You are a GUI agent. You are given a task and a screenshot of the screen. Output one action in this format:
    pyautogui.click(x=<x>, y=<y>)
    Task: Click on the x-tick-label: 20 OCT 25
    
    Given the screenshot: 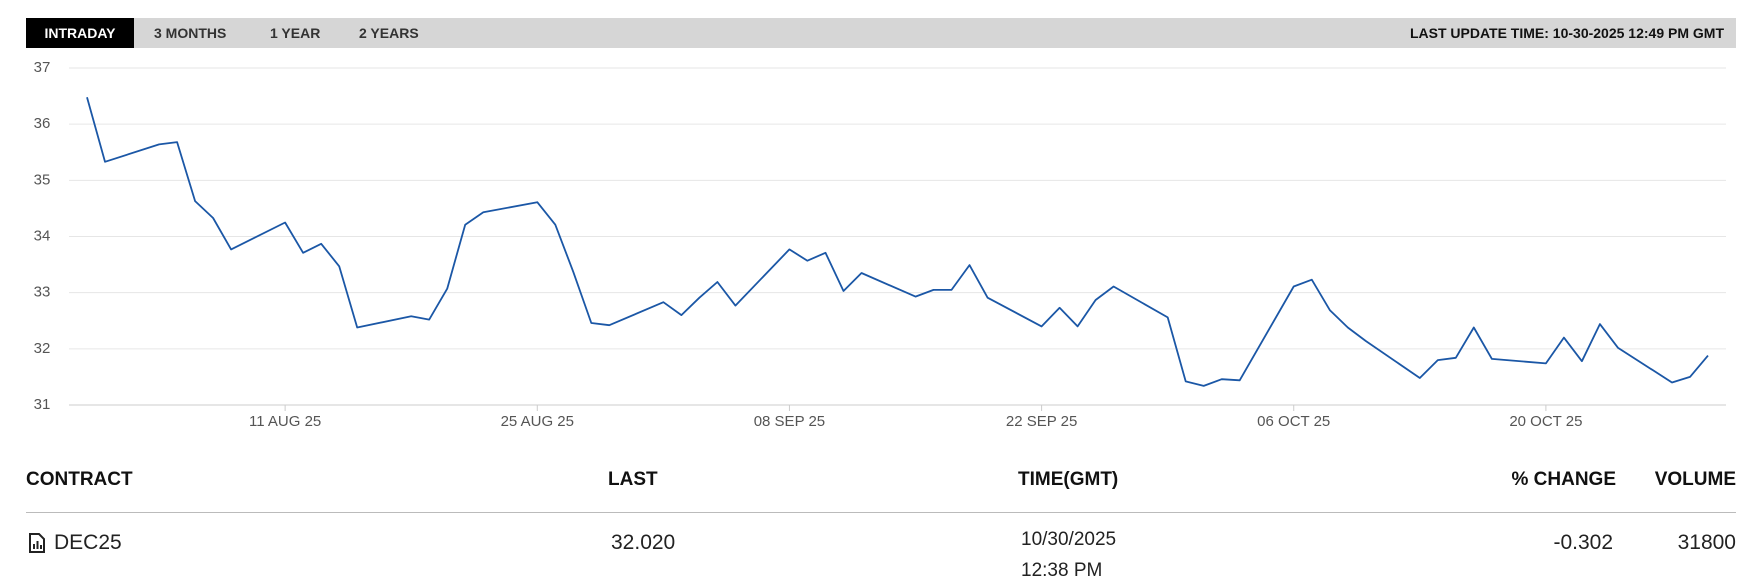 What is the action you would take?
    pyautogui.click(x=1545, y=421)
    